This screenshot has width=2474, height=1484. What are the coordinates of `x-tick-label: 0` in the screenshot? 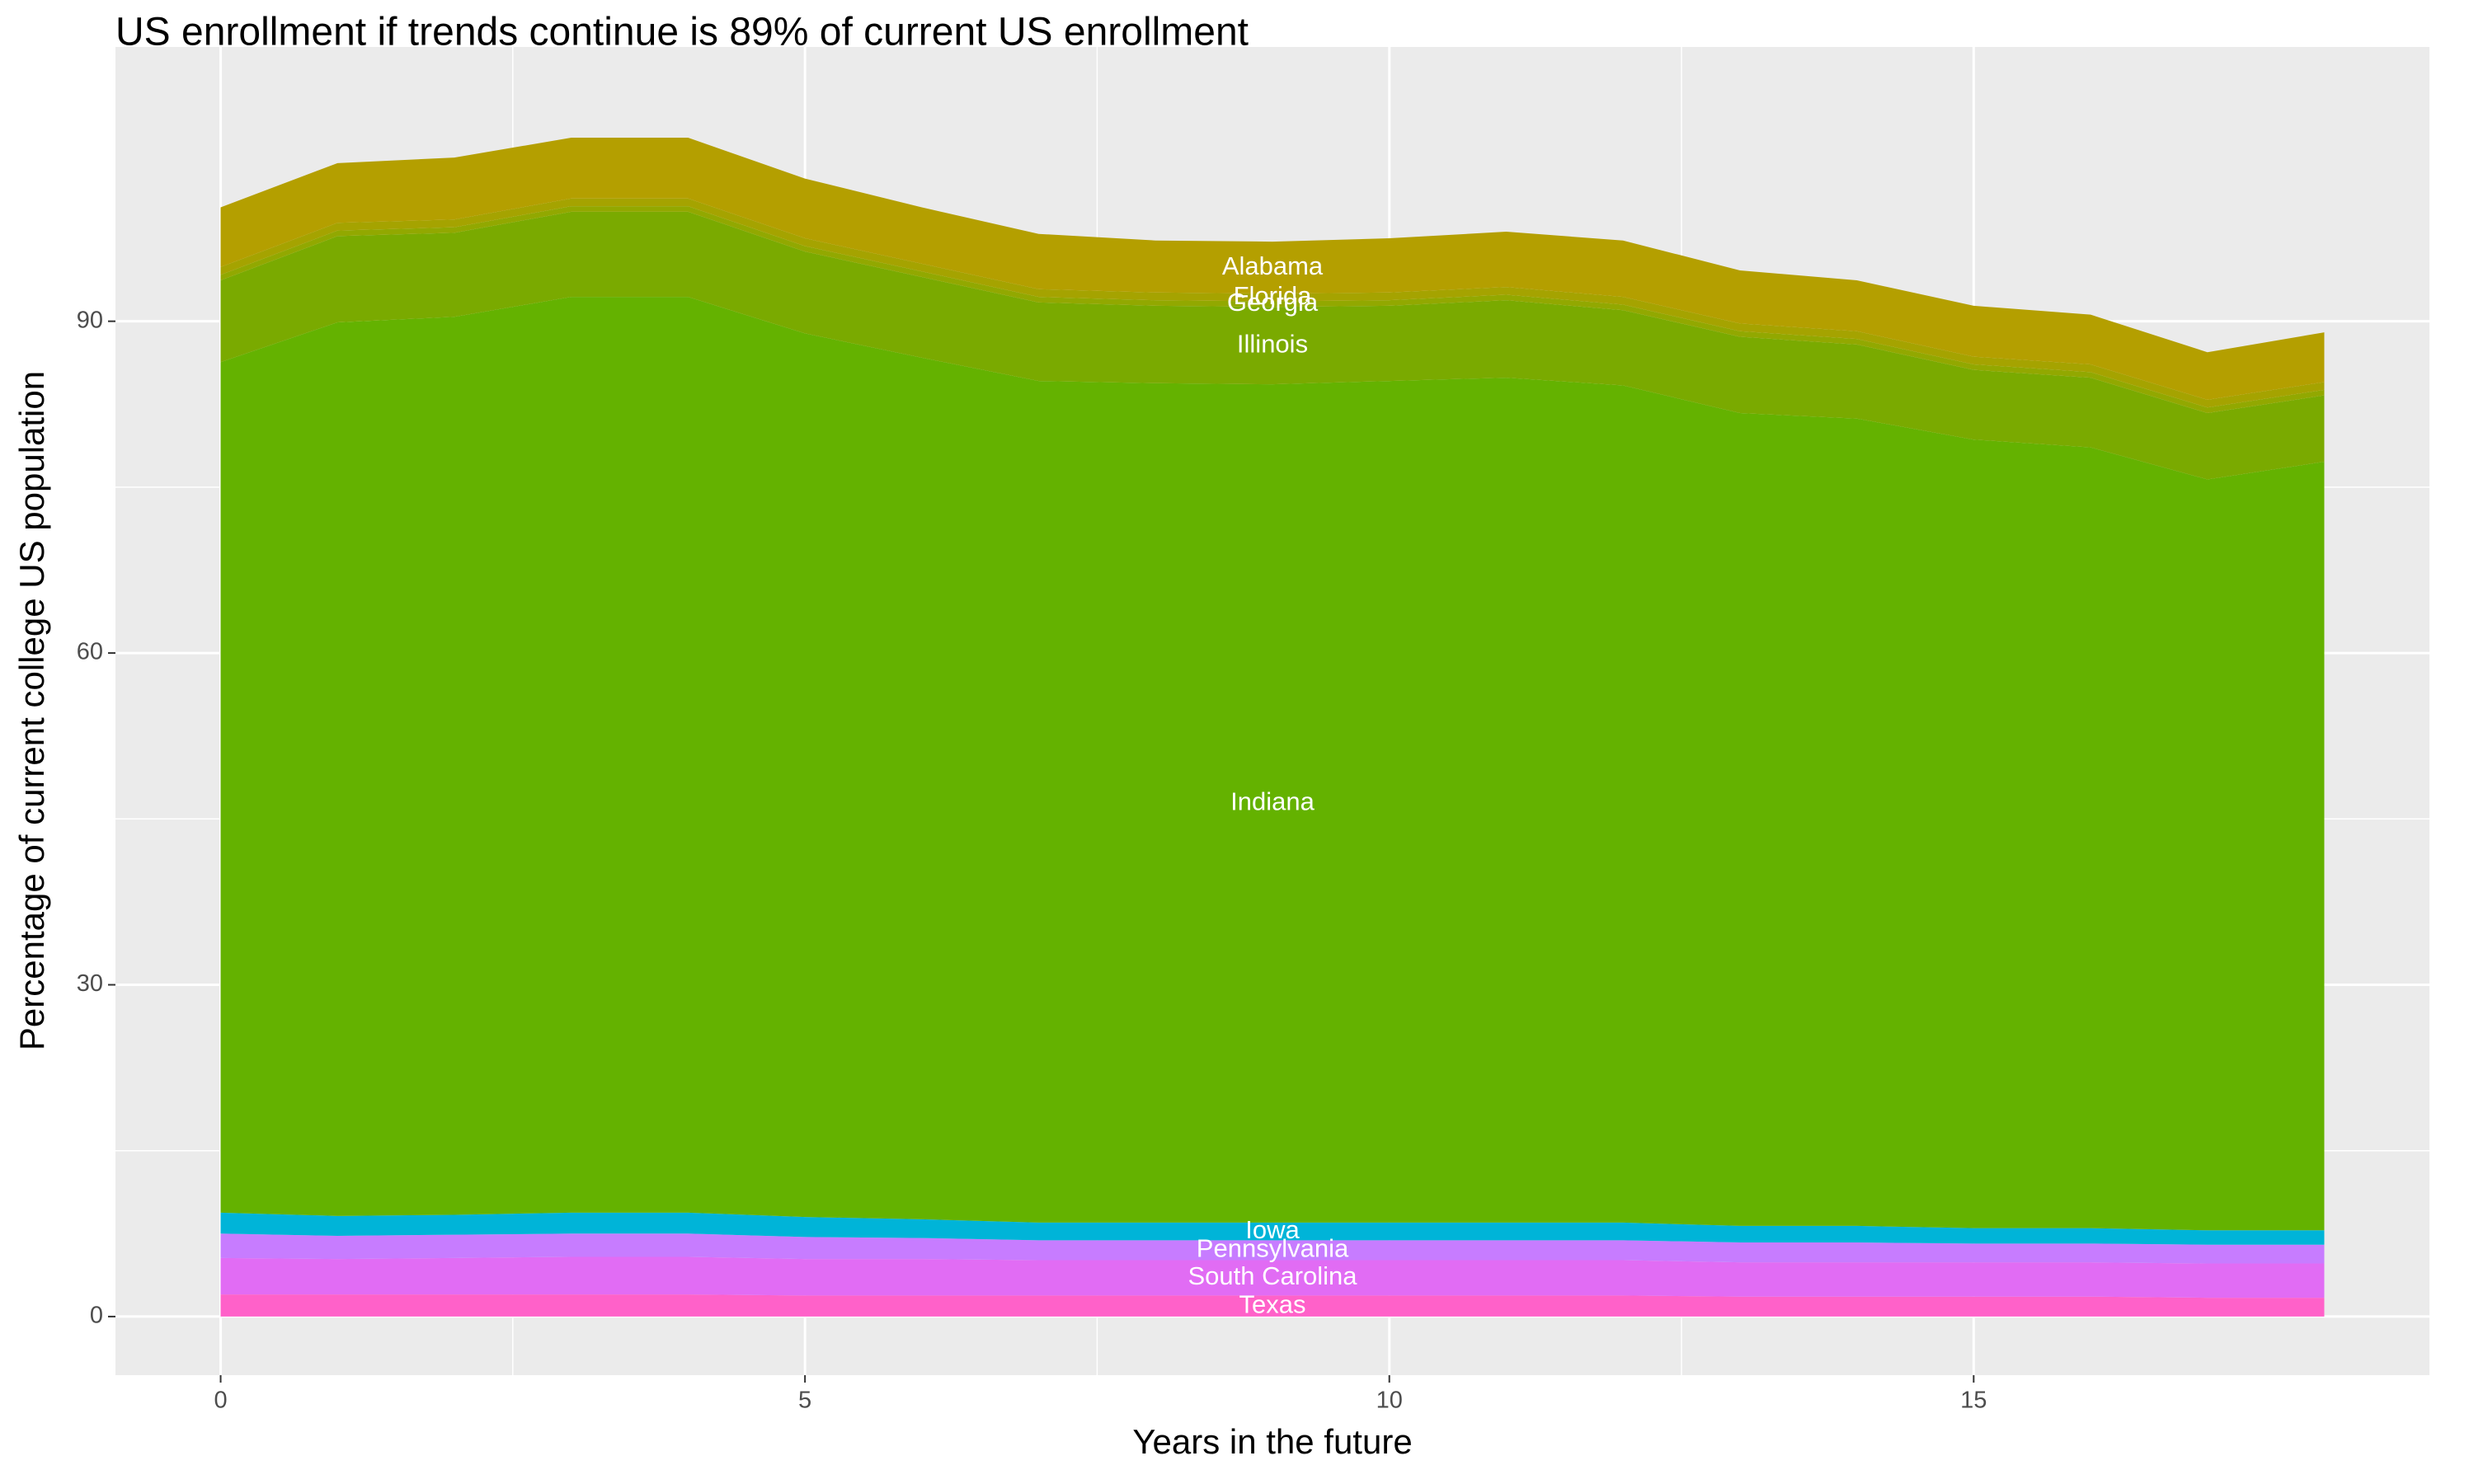 It's located at (220, 1401).